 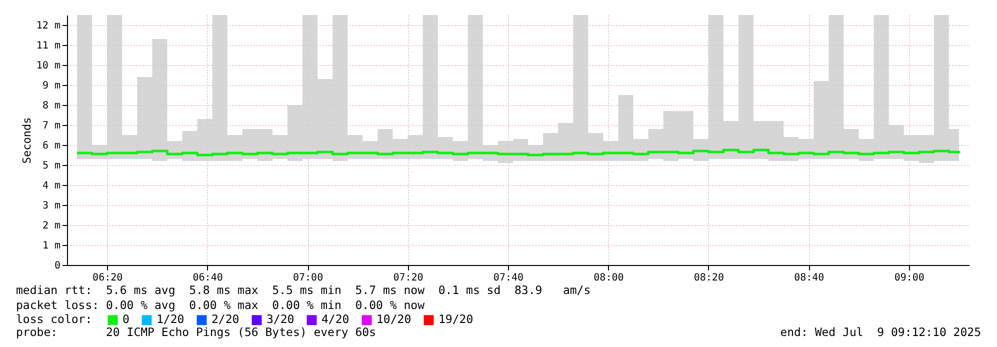 I want to click on x-tick-label: 07:20, so click(x=408, y=278).